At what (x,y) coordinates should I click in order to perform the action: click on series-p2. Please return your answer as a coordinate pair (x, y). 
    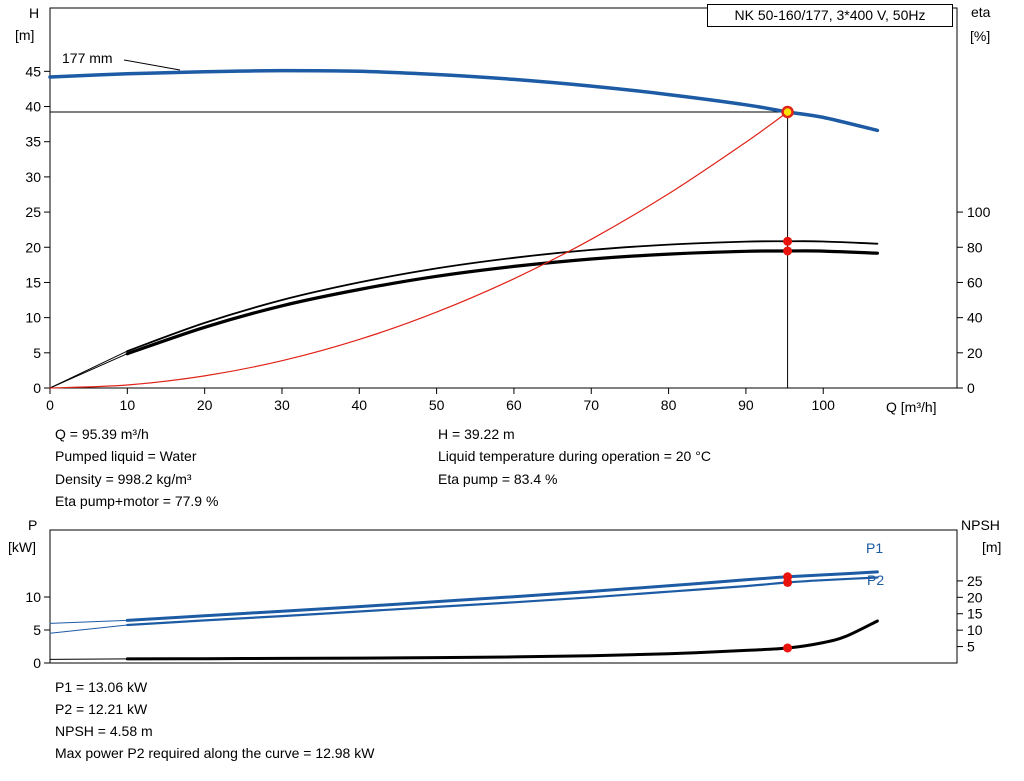
    Looking at the image, I should click on (502, 601).